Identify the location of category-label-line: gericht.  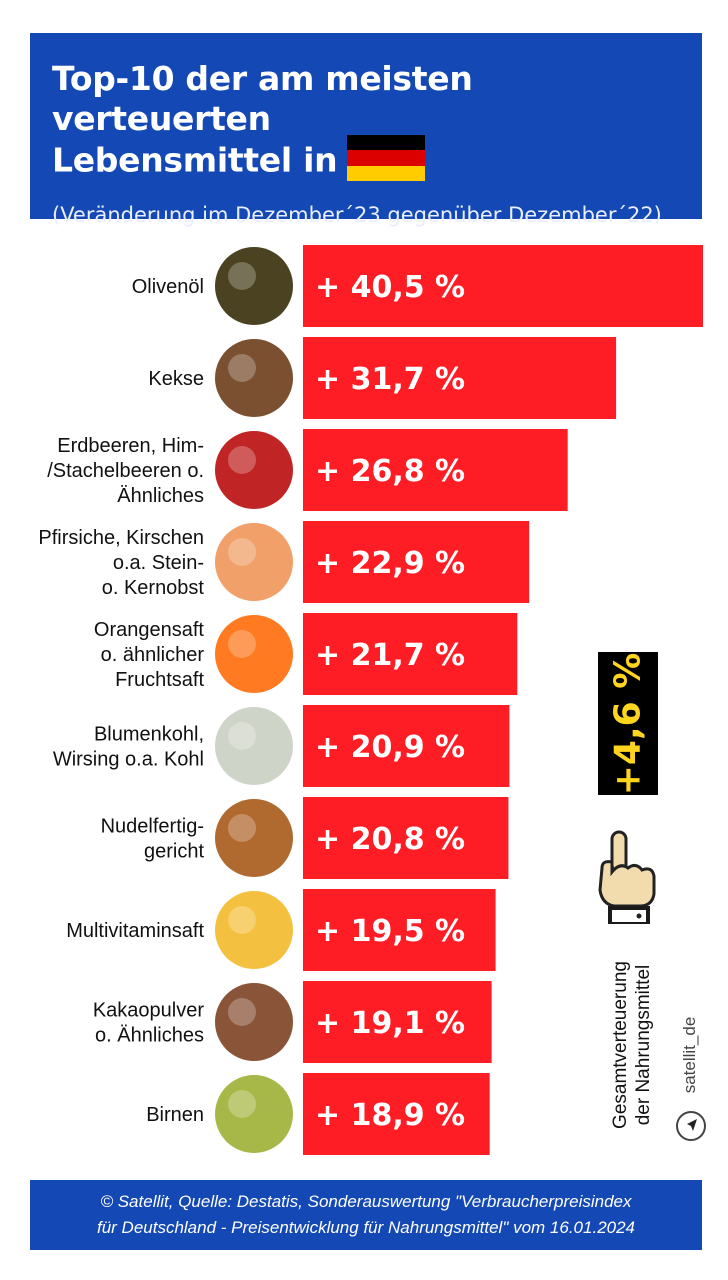
(174, 852).